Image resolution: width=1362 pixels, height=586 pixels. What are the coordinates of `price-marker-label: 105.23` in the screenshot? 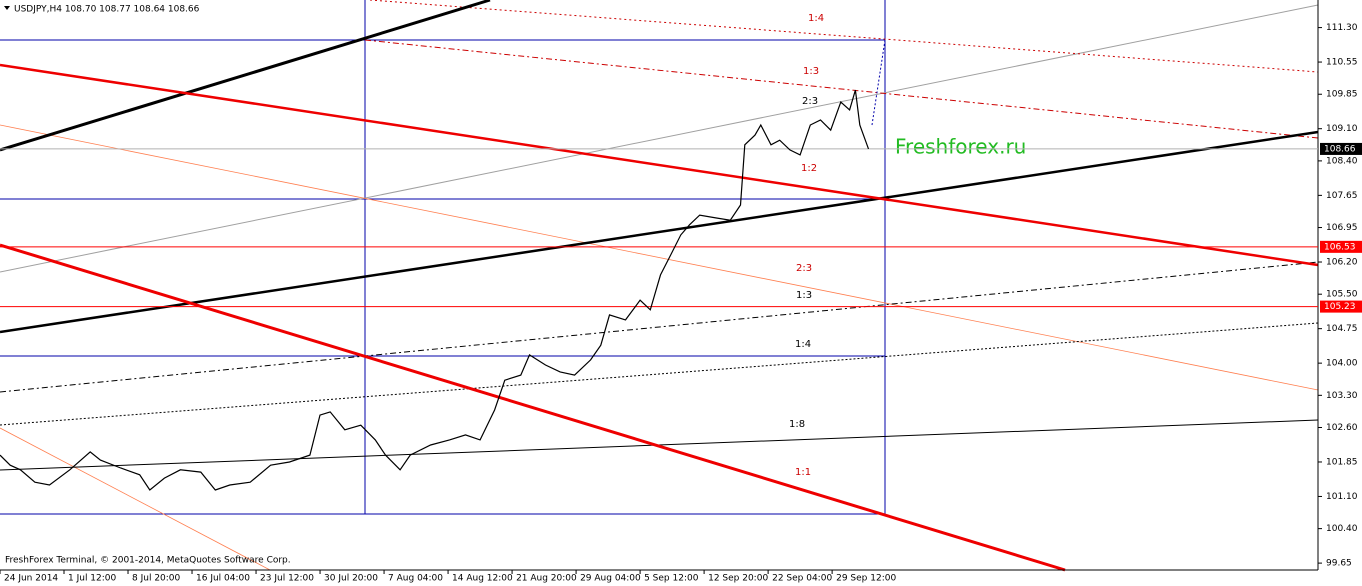 It's located at (1340, 307).